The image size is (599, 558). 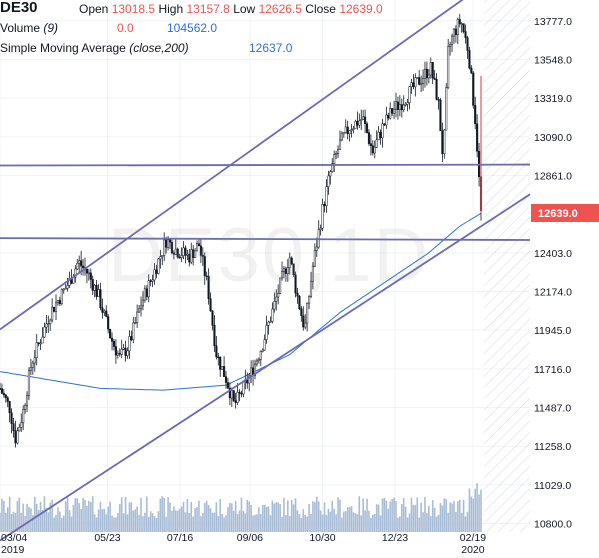 What do you see at coordinates (20, 28) in the screenshot?
I see `volume-label: Volume` at bounding box center [20, 28].